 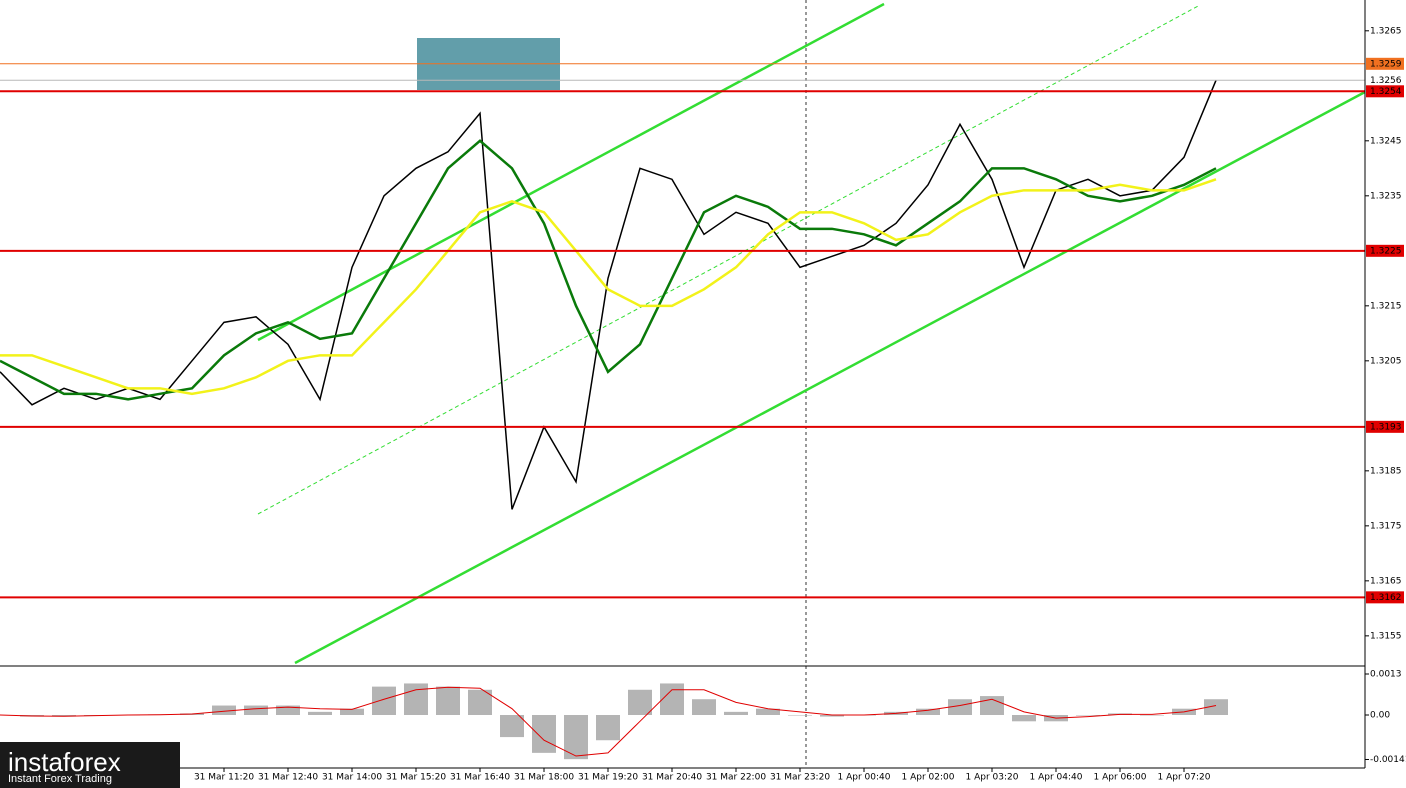 What do you see at coordinates (1380, 716) in the screenshot?
I see `y-tick-label: 0.00` at bounding box center [1380, 716].